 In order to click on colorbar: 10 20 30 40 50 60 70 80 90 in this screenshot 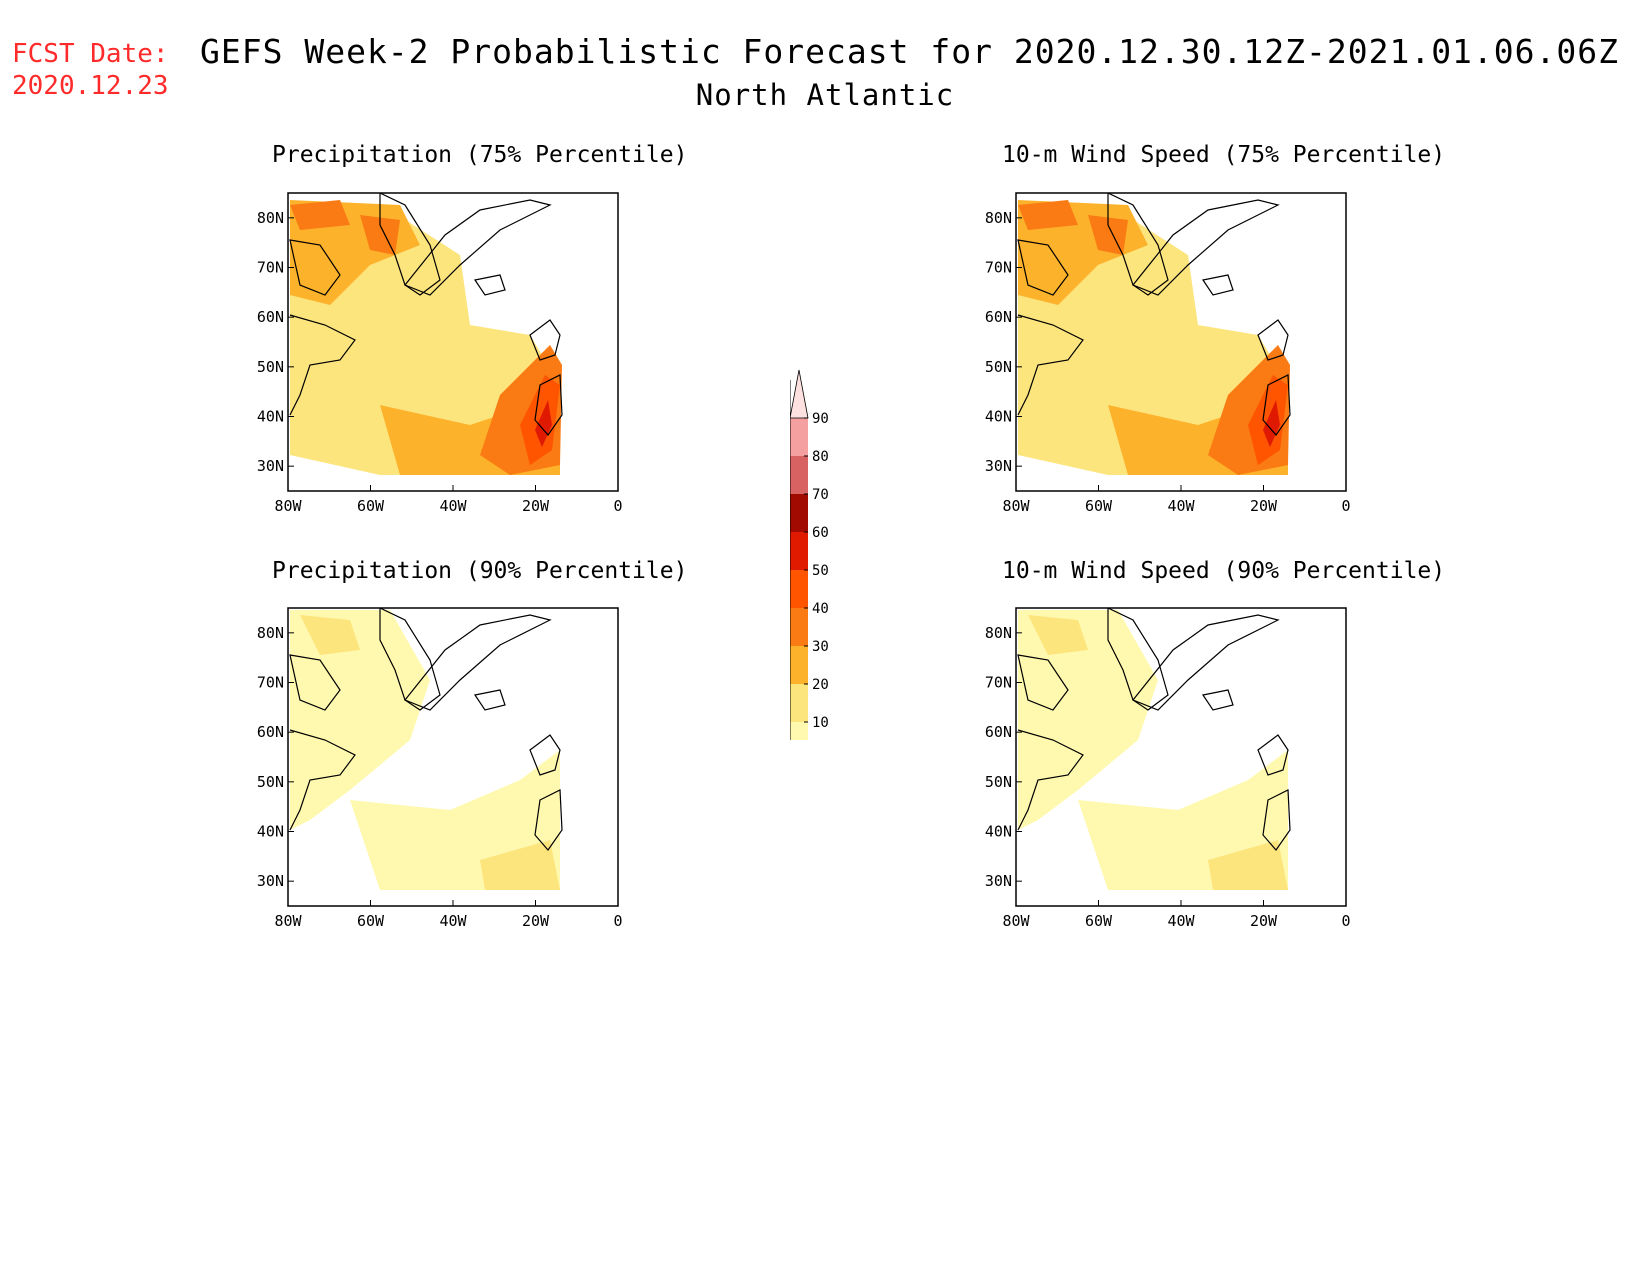, I will do `click(809, 554)`.